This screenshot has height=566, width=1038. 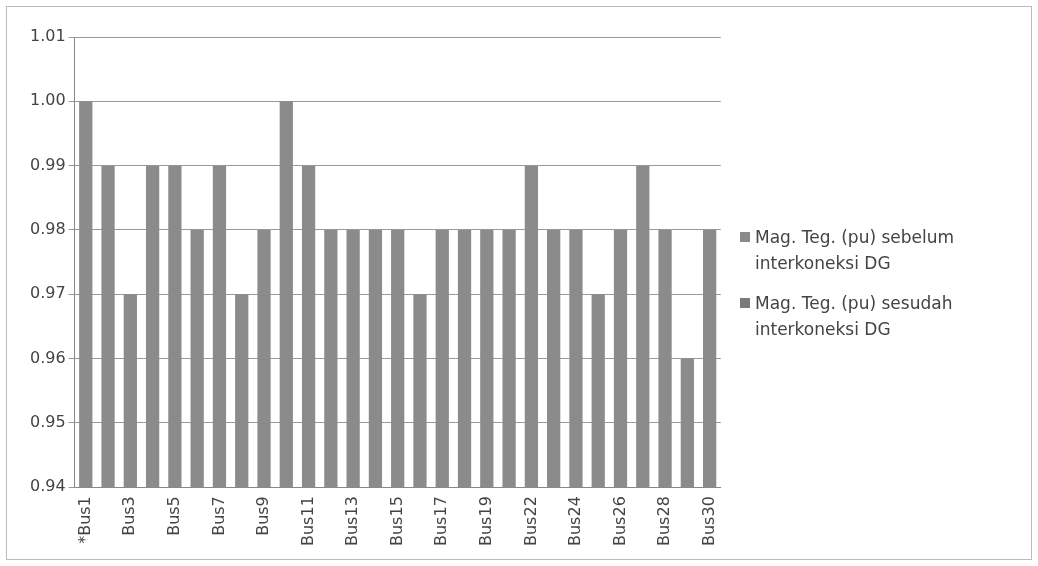 What do you see at coordinates (485, 521) in the screenshot?
I see `x-tick-label: Bus19` at bounding box center [485, 521].